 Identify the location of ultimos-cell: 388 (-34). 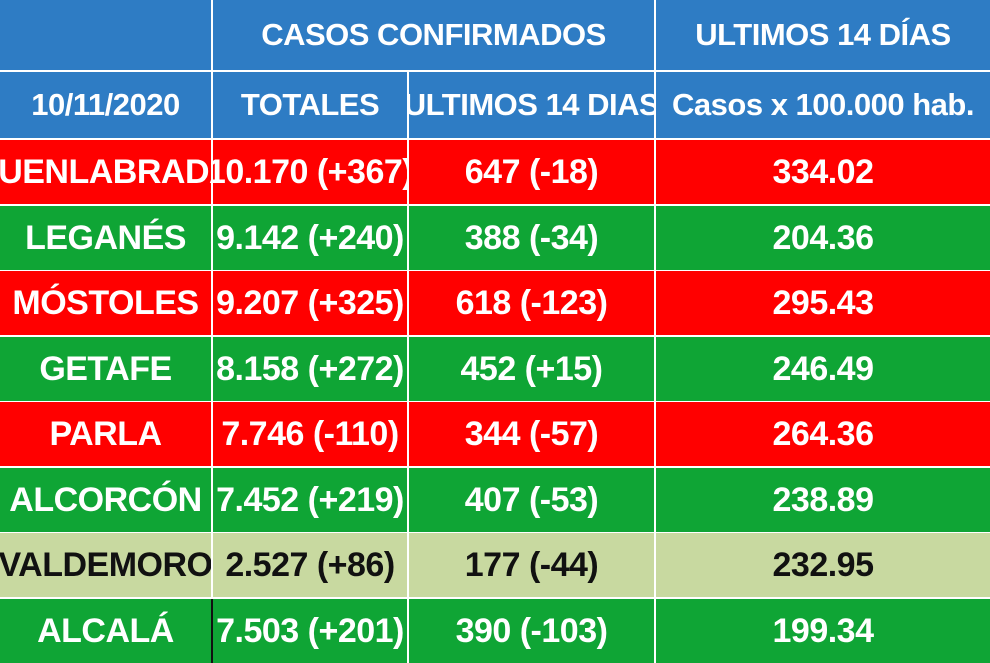
(531, 238).